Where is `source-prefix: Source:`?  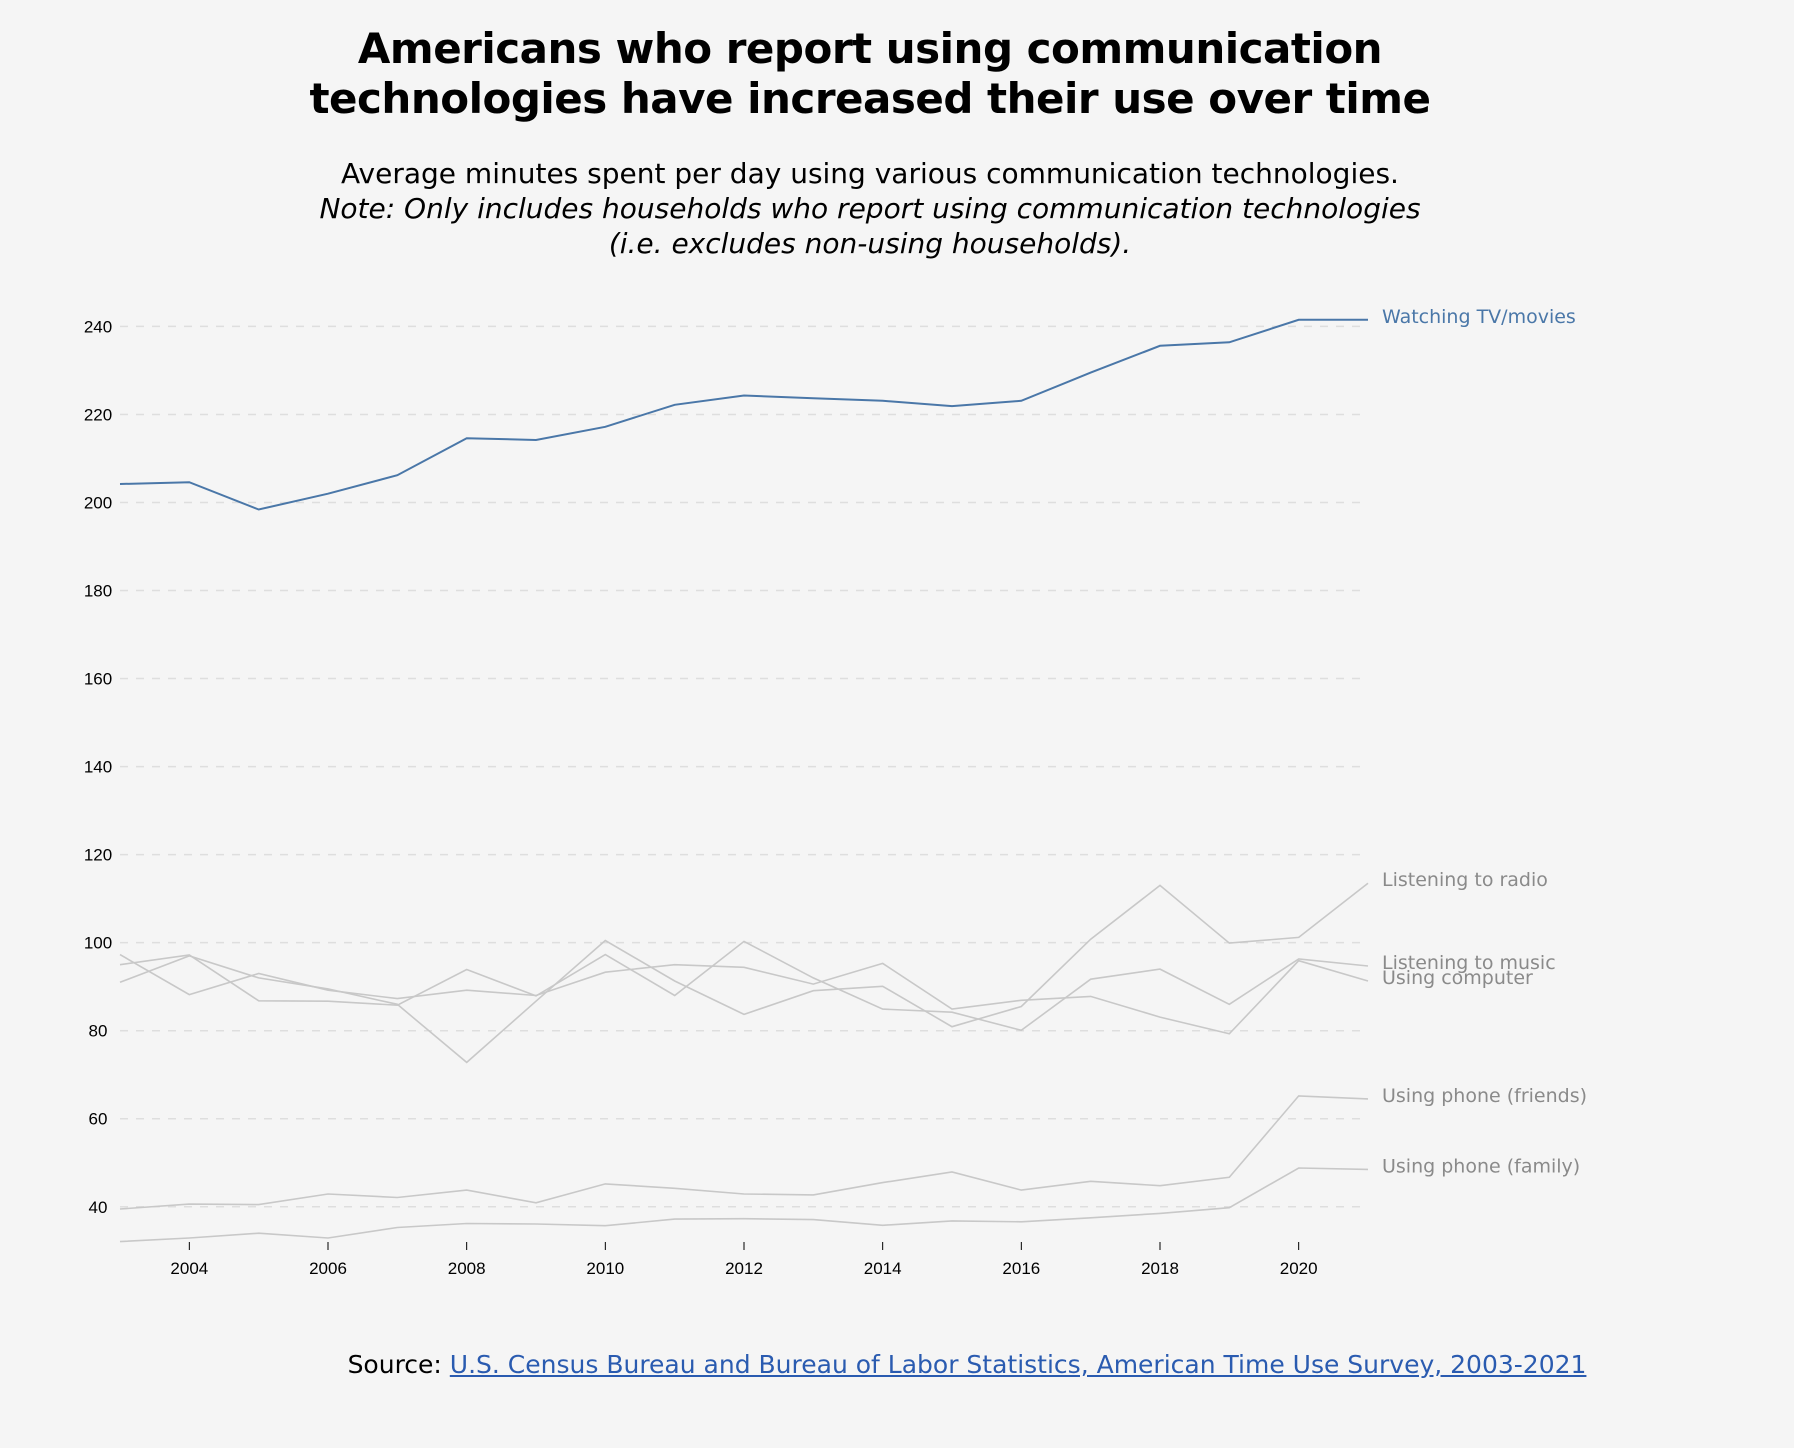 source-prefix: Source: is located at coordinates (398, 1364).